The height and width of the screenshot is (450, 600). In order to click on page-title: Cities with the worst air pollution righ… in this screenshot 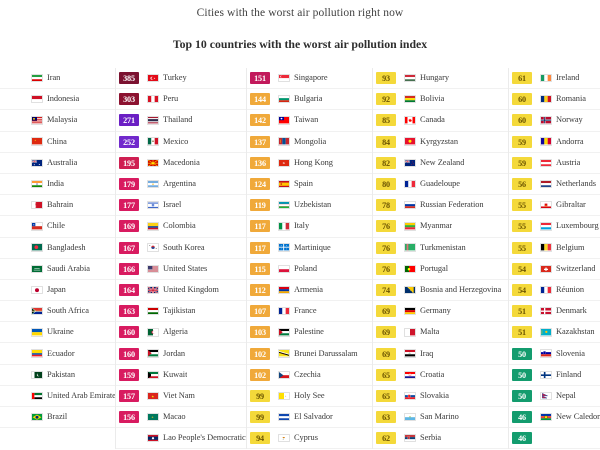, I will do `click(300, 13)`.